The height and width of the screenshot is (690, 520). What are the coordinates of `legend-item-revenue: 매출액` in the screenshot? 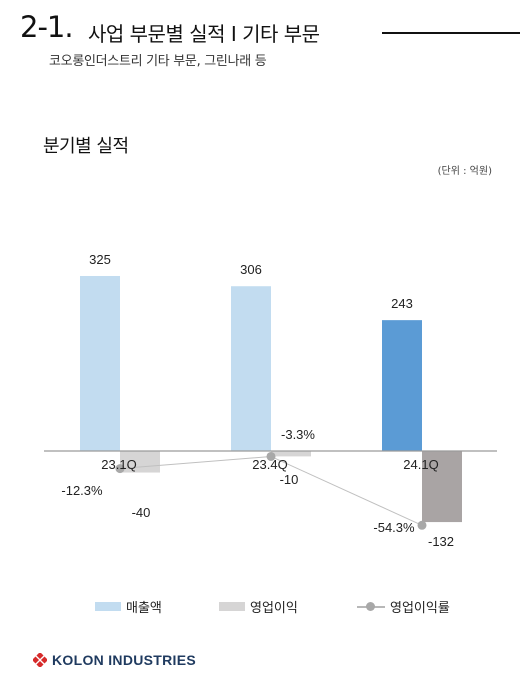 It's located at (128, 606).